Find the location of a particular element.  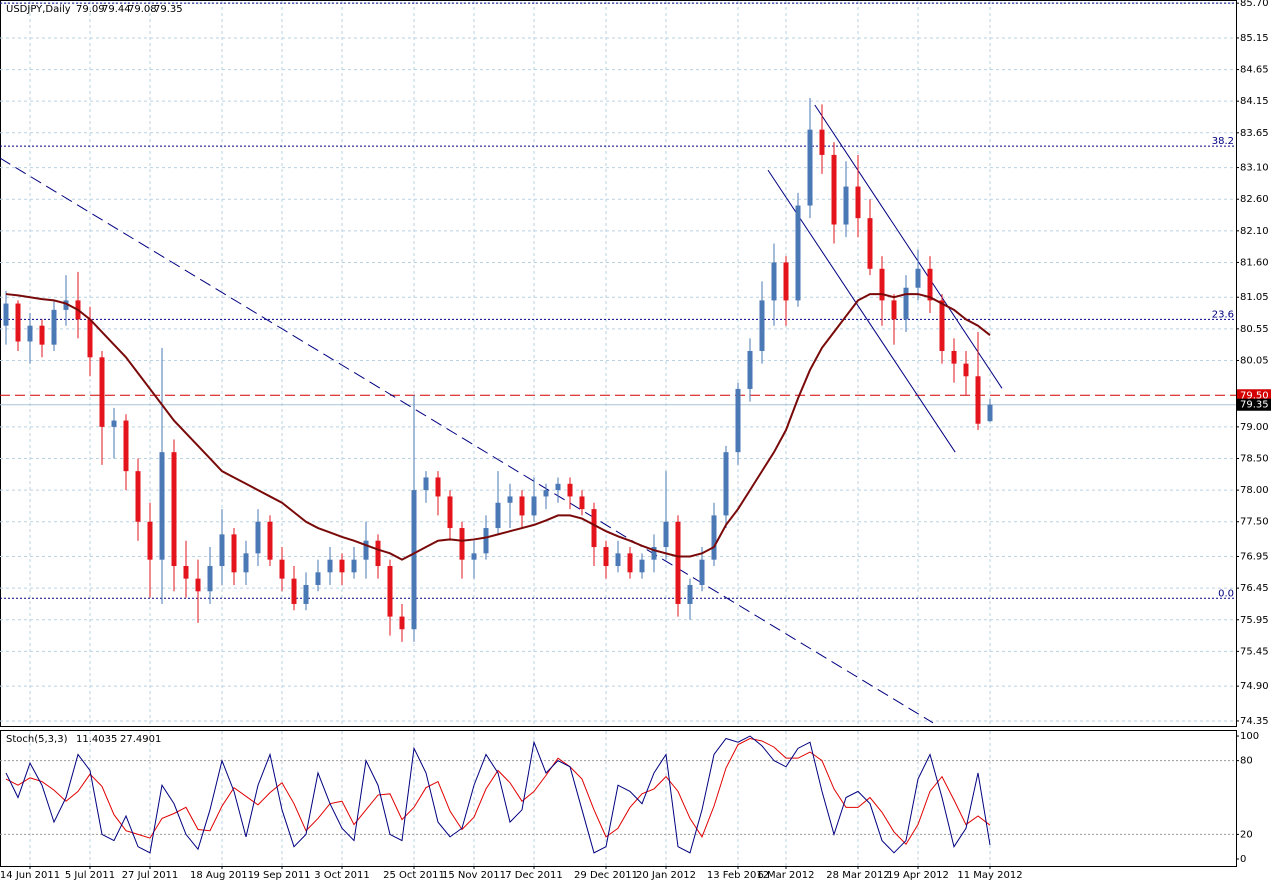

x-tick-label: 29 Dec 2011 is located at coordinates (606, 875).